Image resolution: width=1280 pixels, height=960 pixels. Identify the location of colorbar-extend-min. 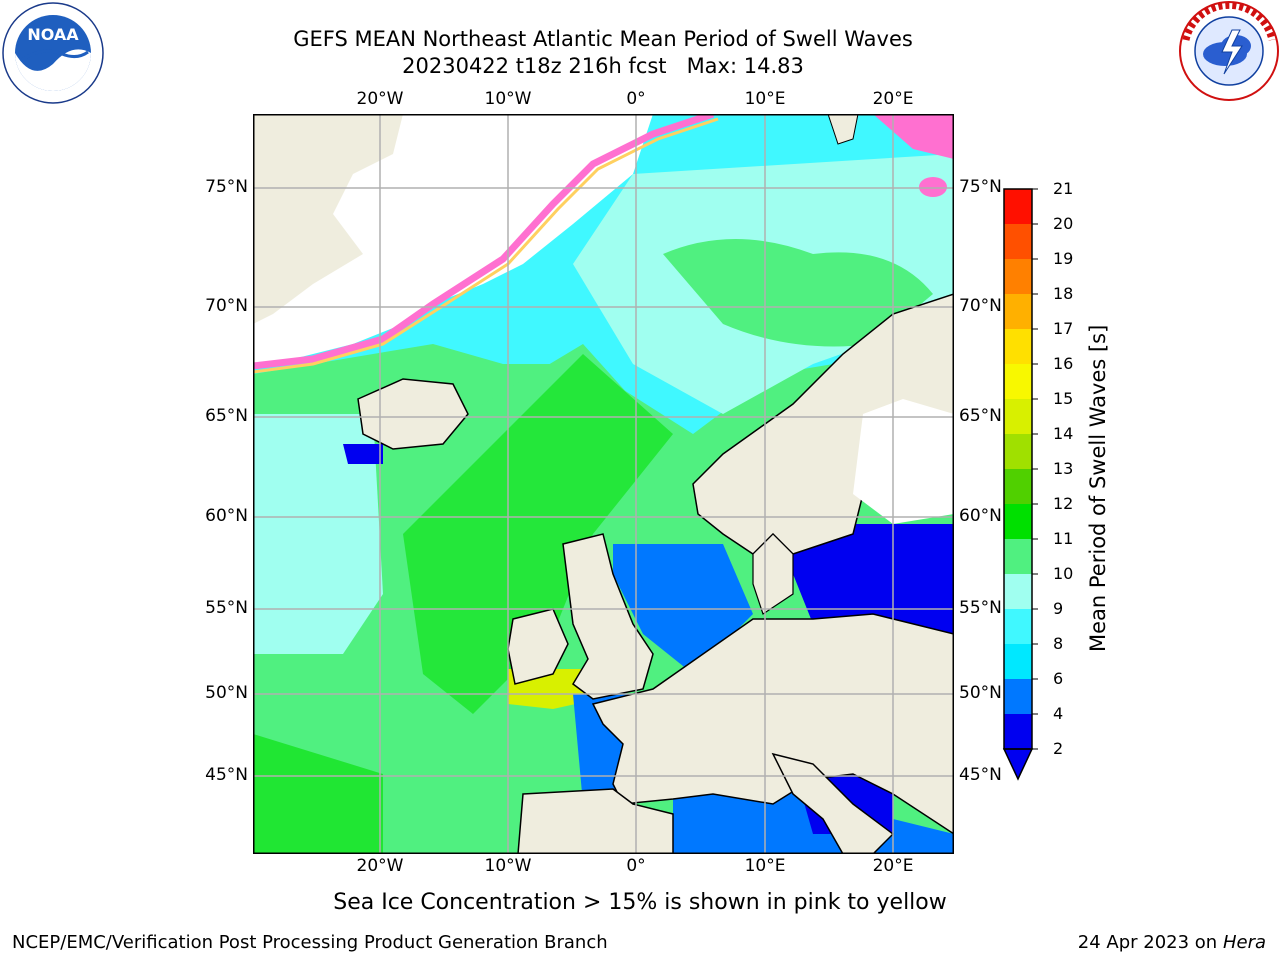
(1018, 764).